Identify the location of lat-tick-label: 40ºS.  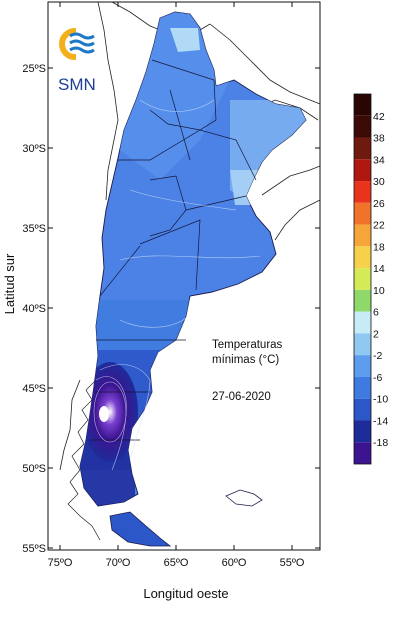
(34, 309).